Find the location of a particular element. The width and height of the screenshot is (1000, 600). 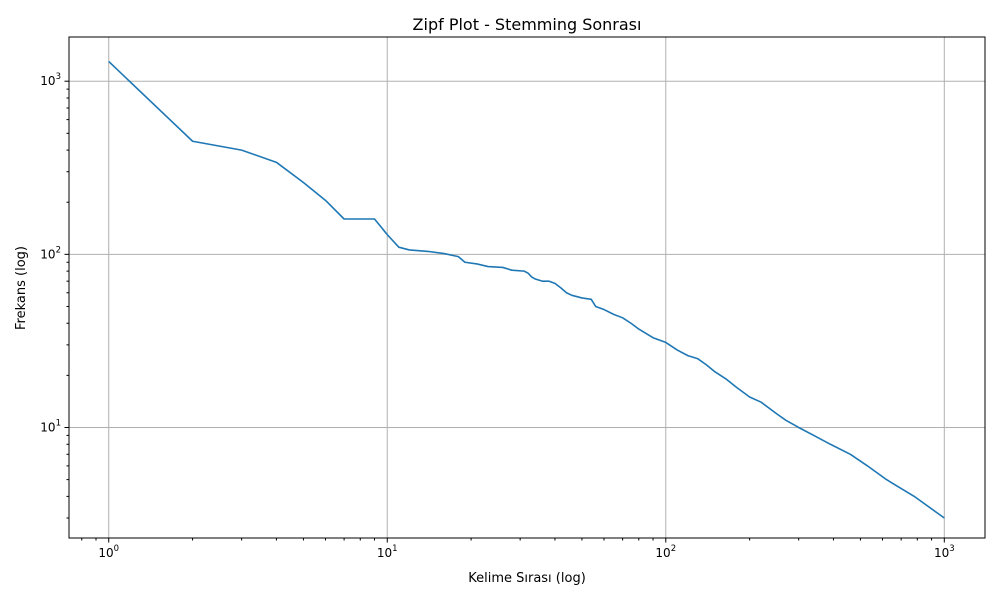

y-tick-label: 10¹ is located at coordinates (50, 426).